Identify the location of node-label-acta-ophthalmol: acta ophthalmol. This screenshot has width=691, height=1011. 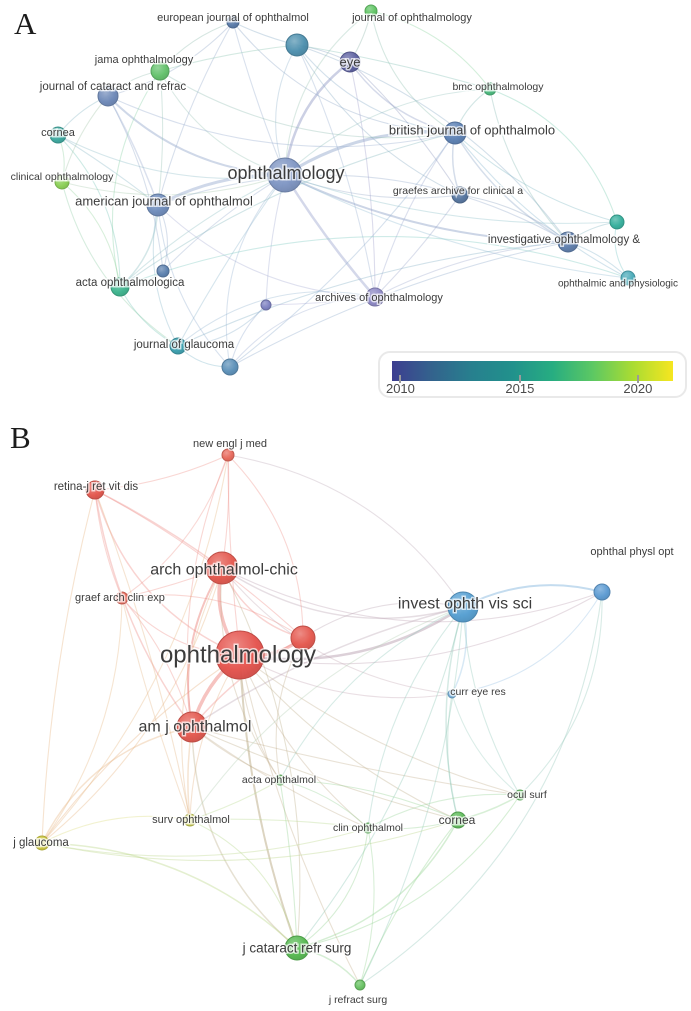
(279, 780).